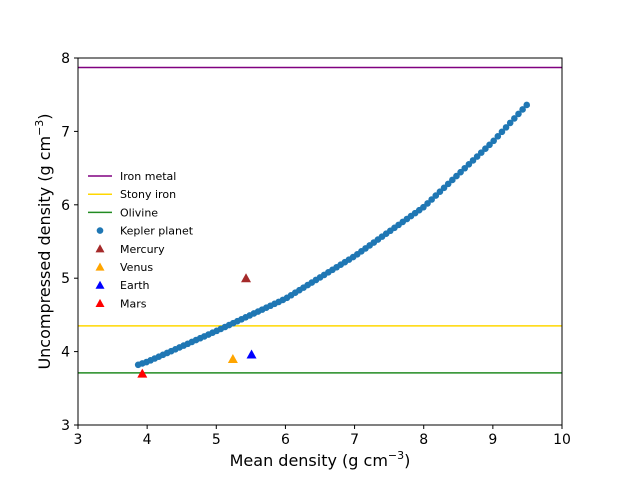  I want to click on y-tick-label: 6, so click(65, 206).